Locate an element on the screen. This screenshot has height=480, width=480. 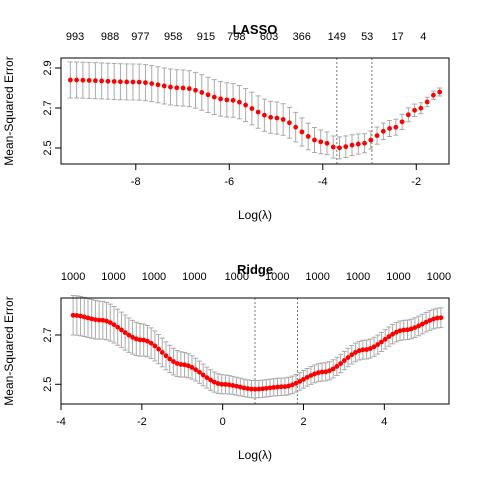
lasso-x-tick-label: -8 is located at coordinates (136, 182).